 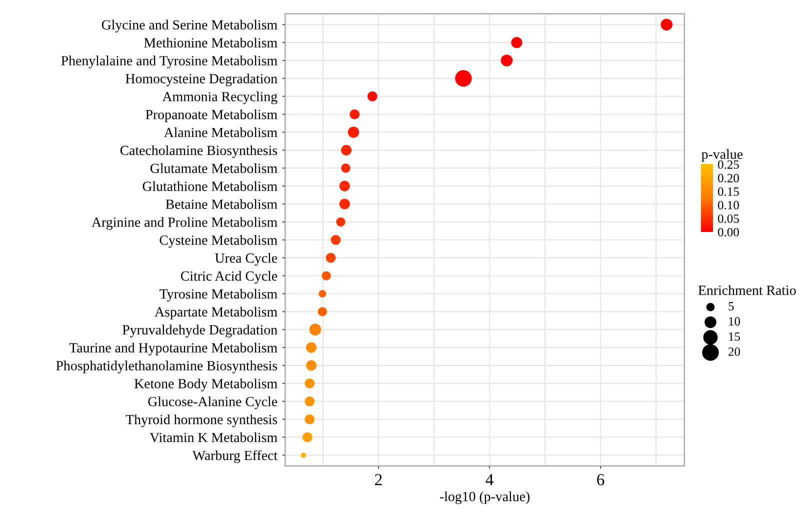 What do you see at coordinates (200, 331) in the screenshot?
I see `y-tick-label: Pyruvaldehyde Degradation` at bounding box center [200, 331].